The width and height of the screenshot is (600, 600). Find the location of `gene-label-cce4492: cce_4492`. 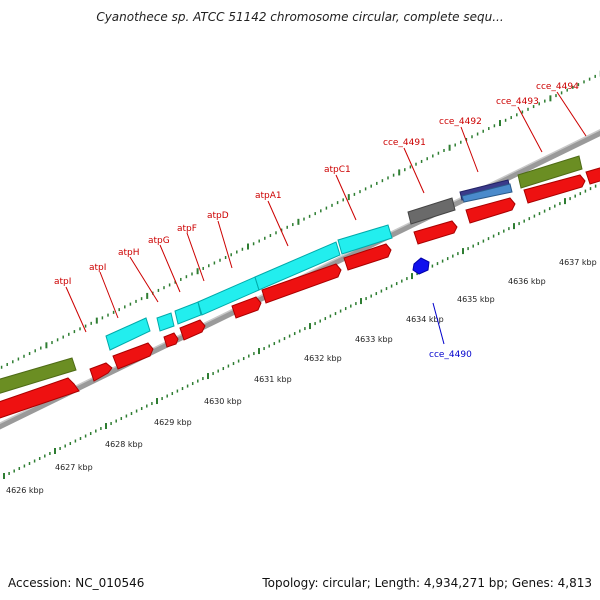

gene-label-cce4492: cce_4492 is located at coordinates (460, 122).